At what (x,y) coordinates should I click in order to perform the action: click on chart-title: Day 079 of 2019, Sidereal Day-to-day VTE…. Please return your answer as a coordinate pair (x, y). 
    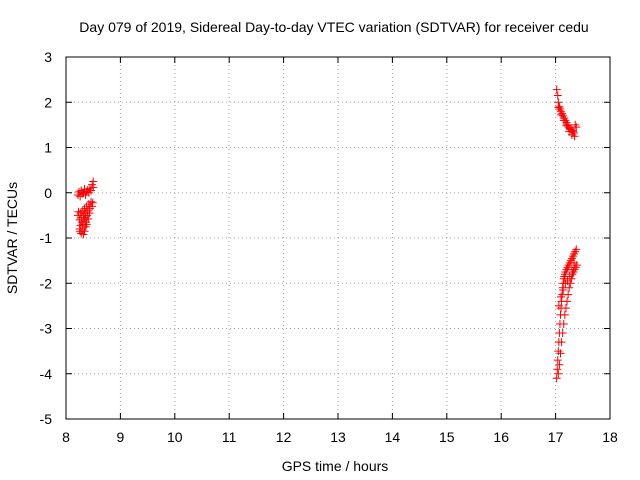
    Looking at the image, I should click on (333, 27).